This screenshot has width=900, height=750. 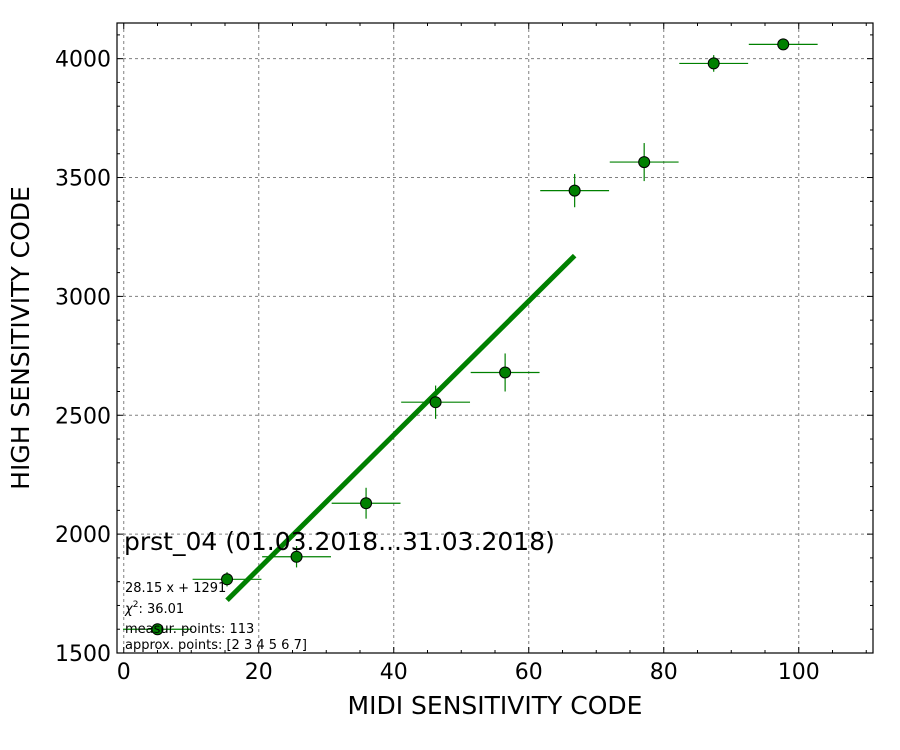 What do you see at coordinates (83, 60) in the screenshot?
I see `y-tick-label: 4000` at bounding box center [83, 60].